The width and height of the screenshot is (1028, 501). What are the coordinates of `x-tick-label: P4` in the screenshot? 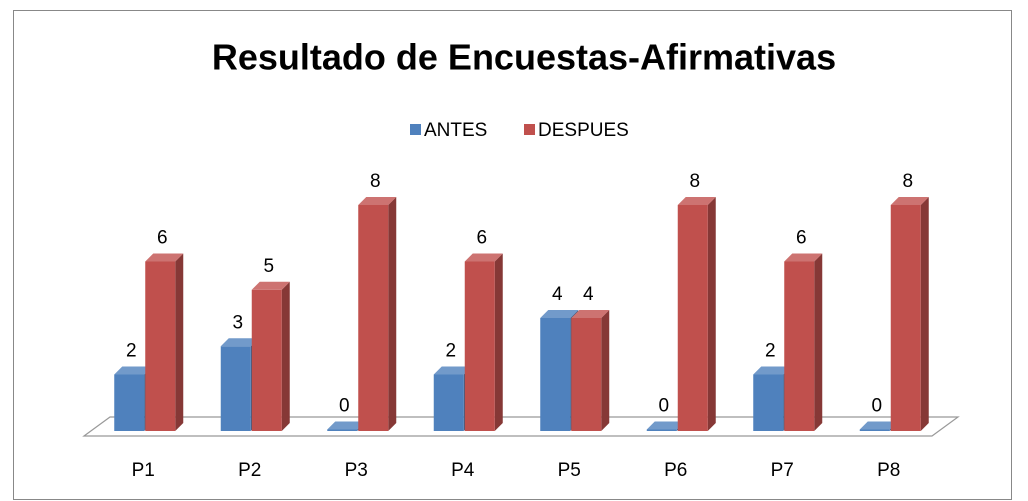 It's located at (463, 470).